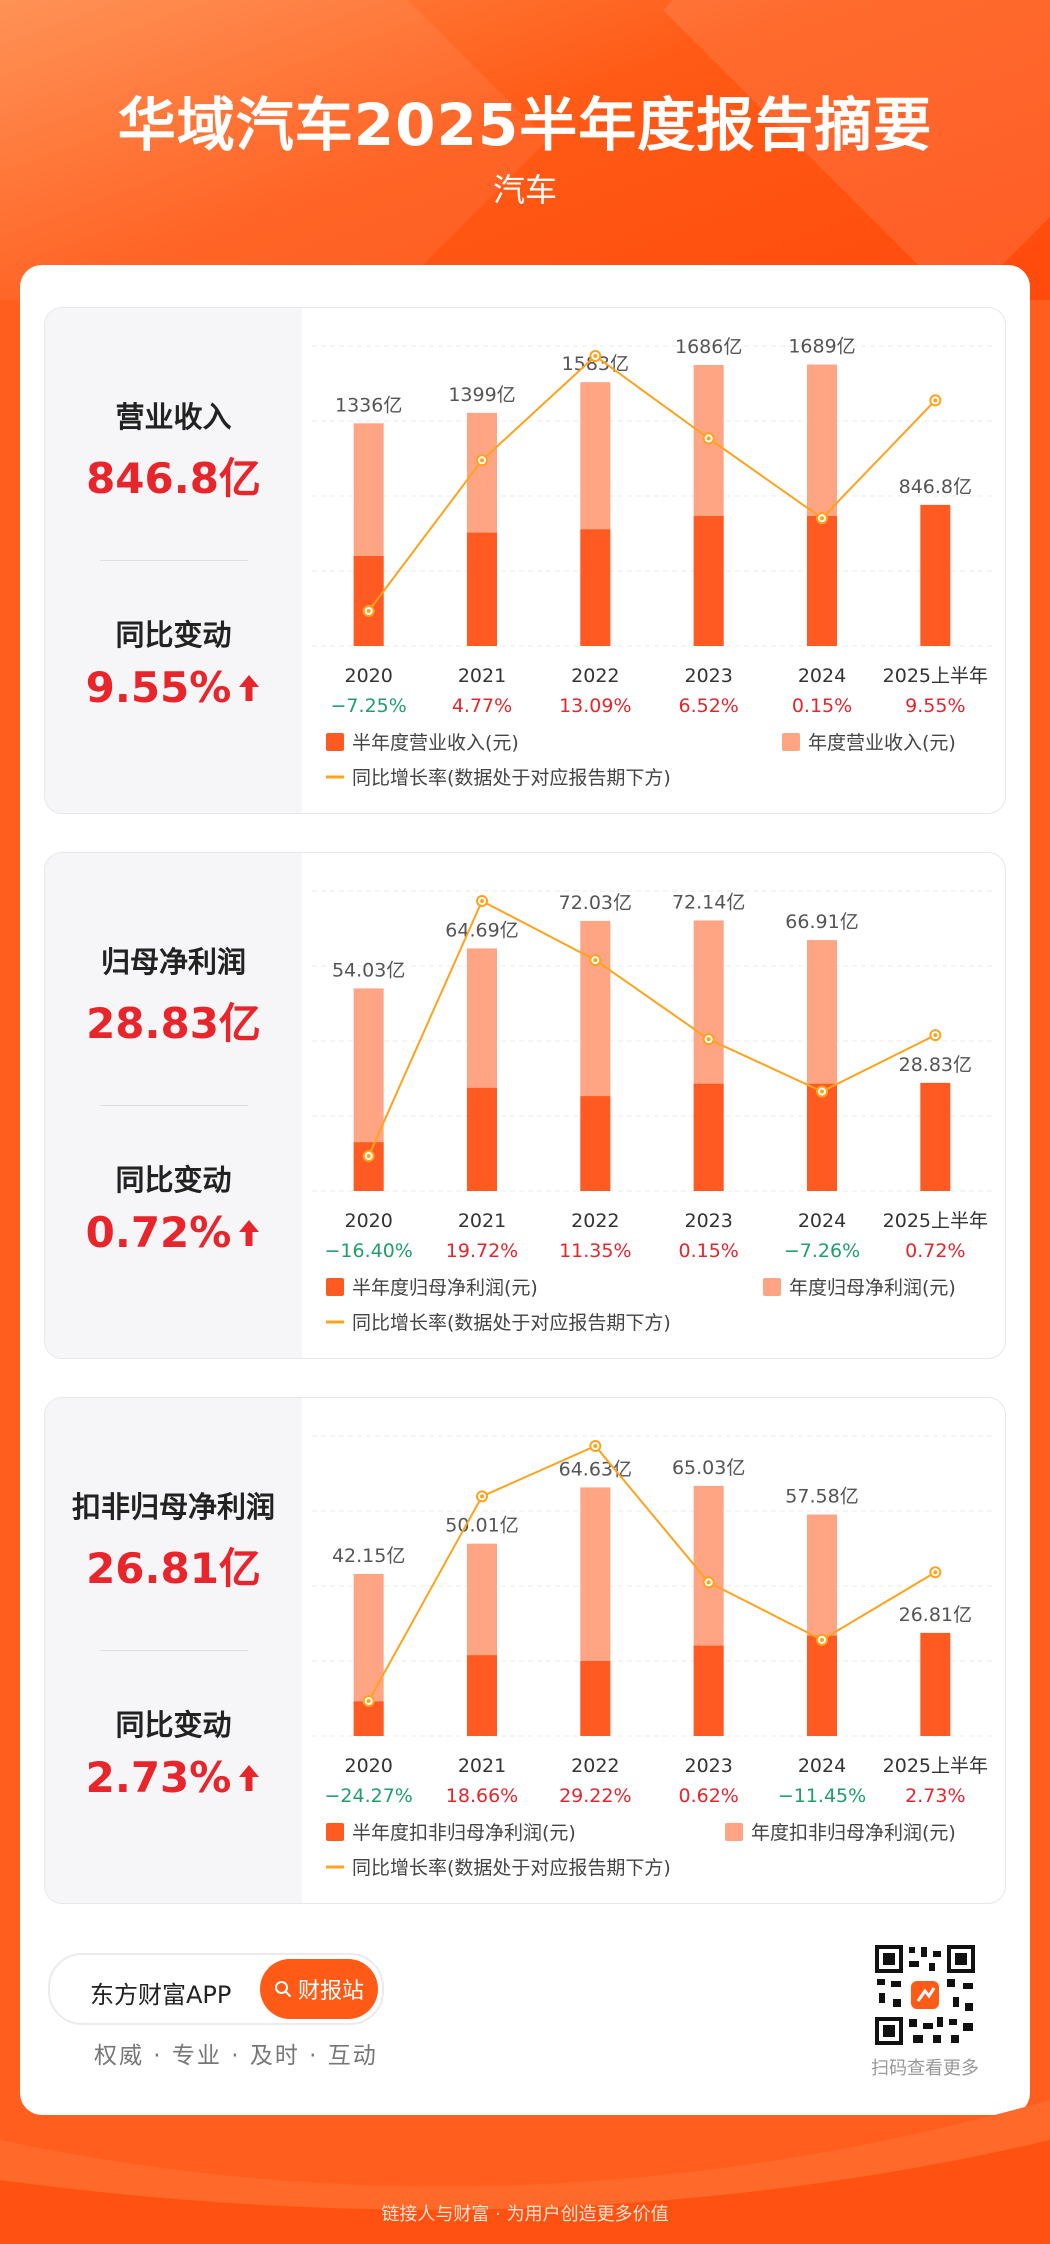 The width and height of the screenshot is (1050, 2244). I want to click on legend-annual-label: 年度营业收入(元), so click(882, 743).